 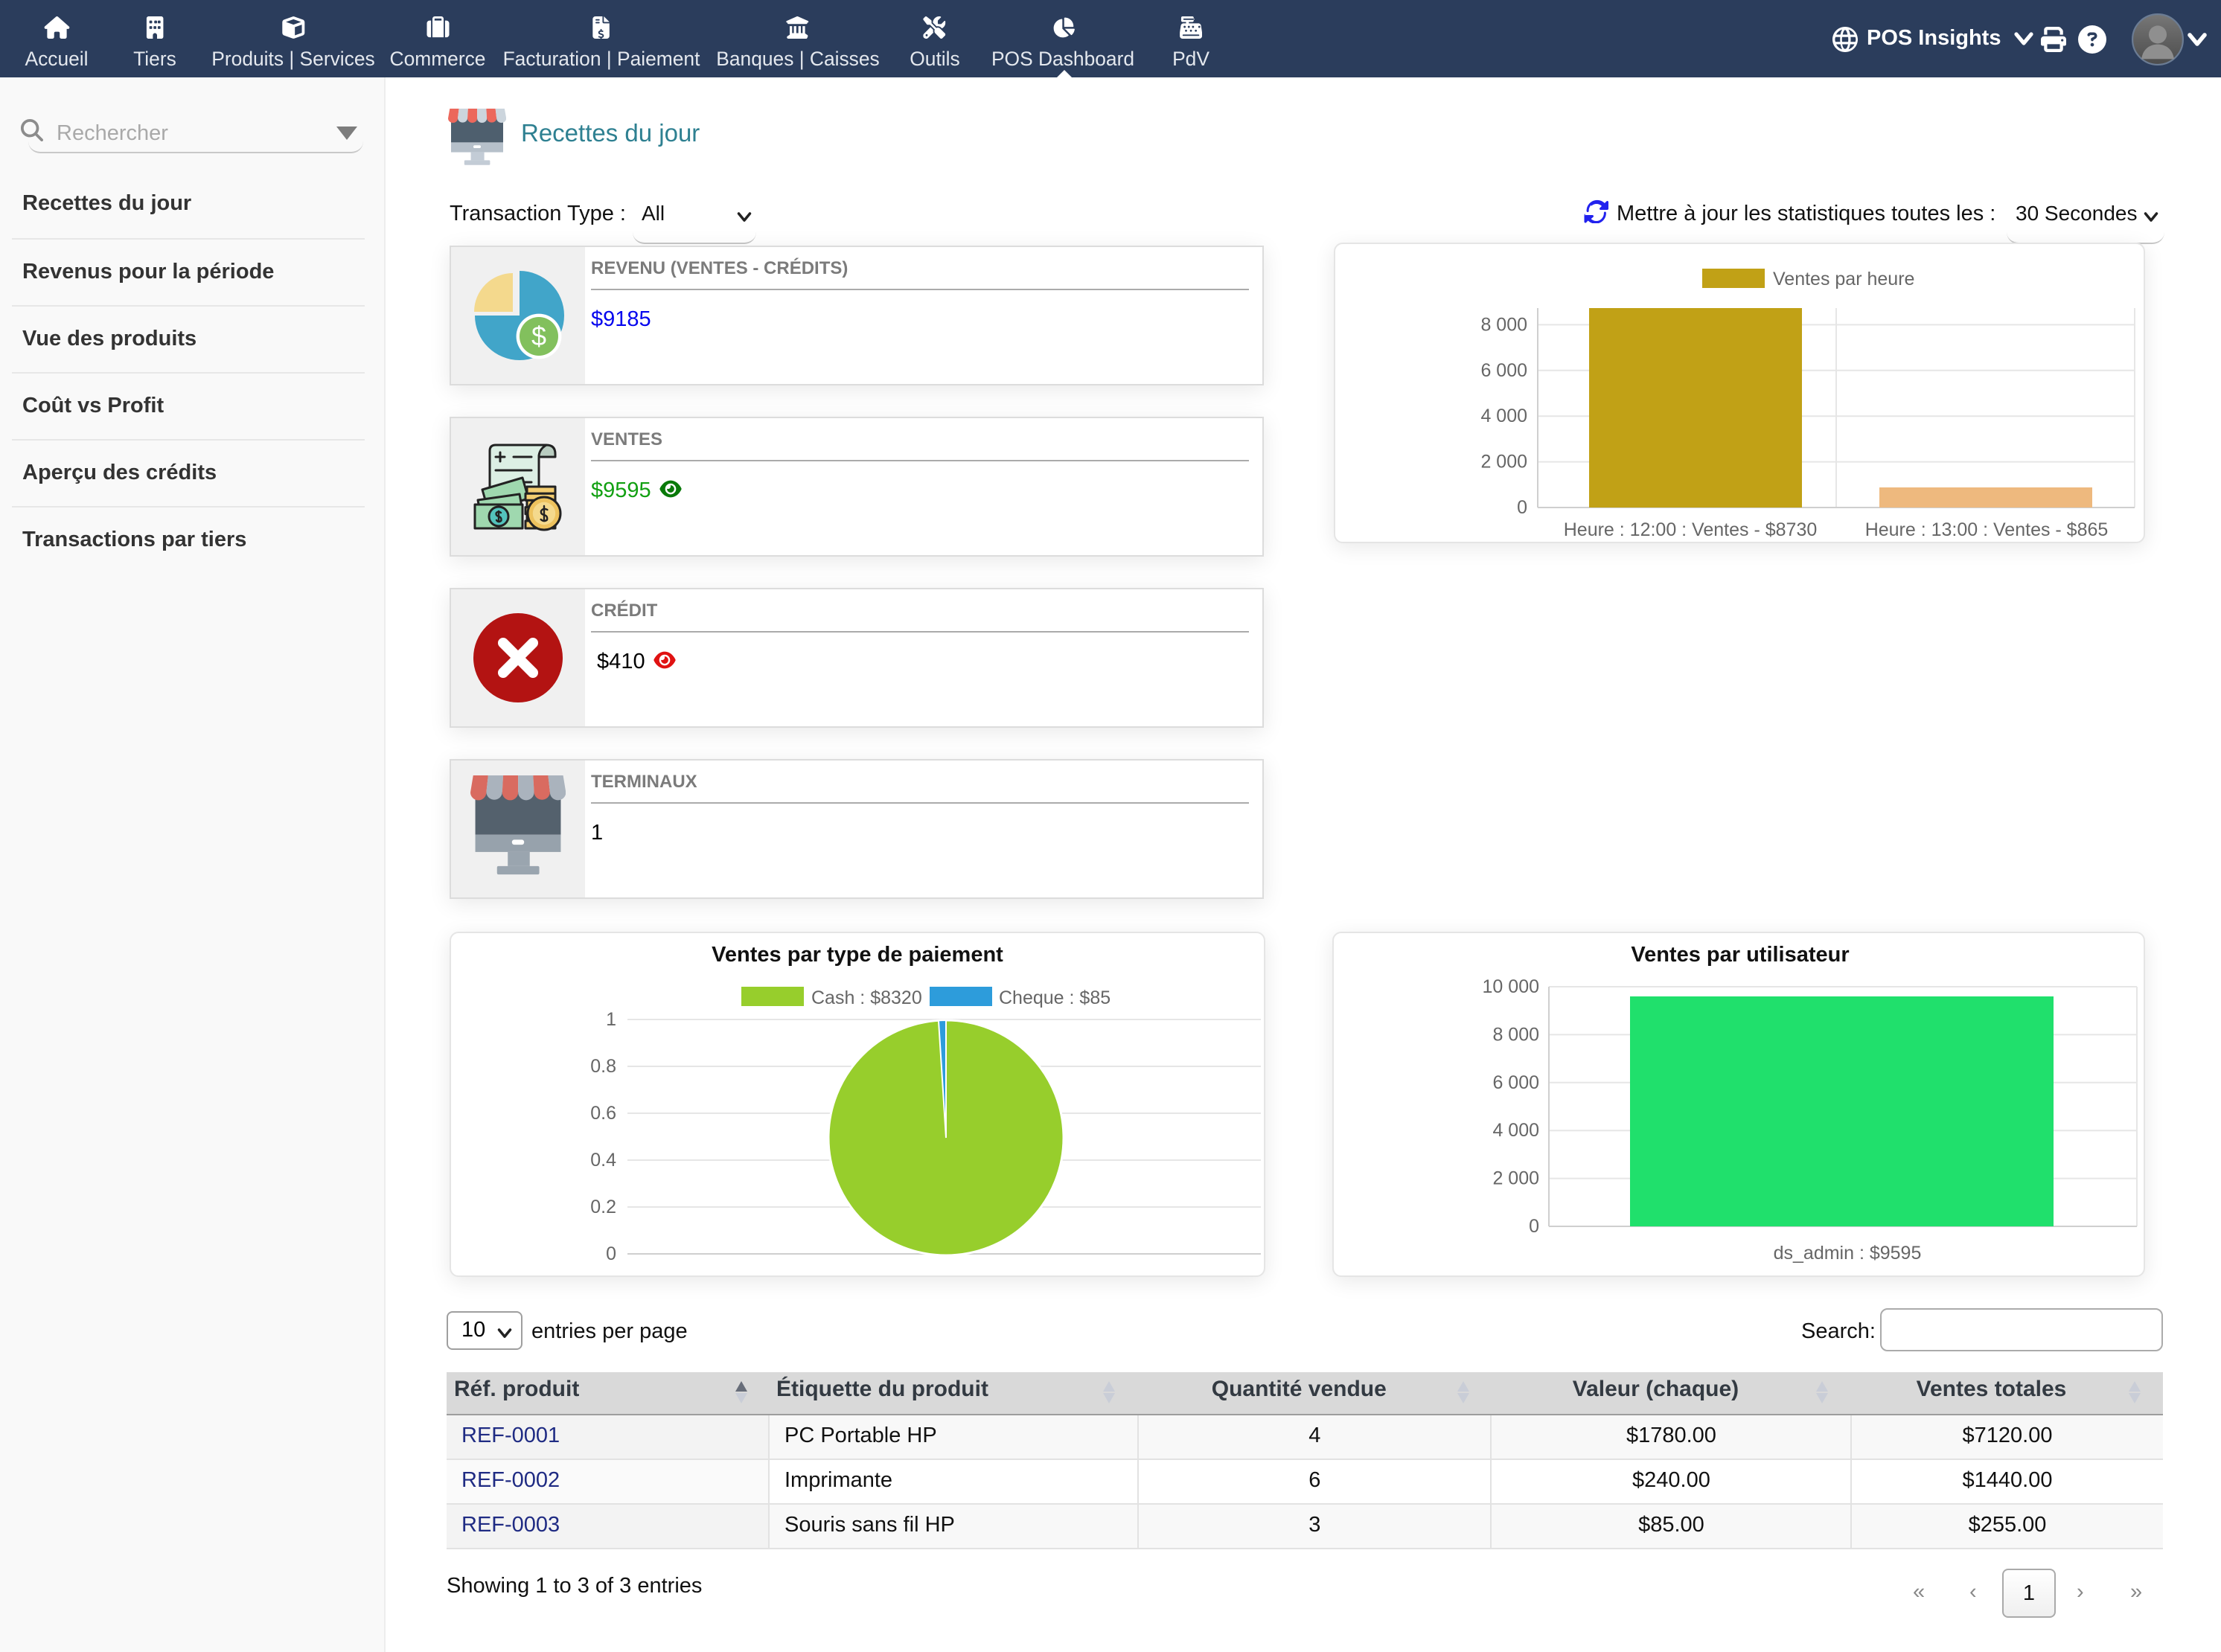 I want to click on svg-text: ds_admin : $9595, so click(x=1848, y=1253).